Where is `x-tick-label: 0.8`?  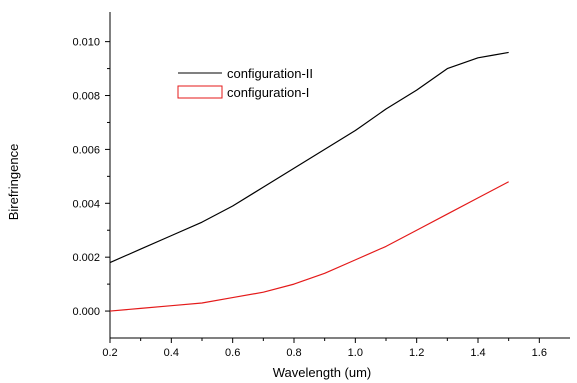
x-tick-label: 0.8 is located at coordinates (293, 353).